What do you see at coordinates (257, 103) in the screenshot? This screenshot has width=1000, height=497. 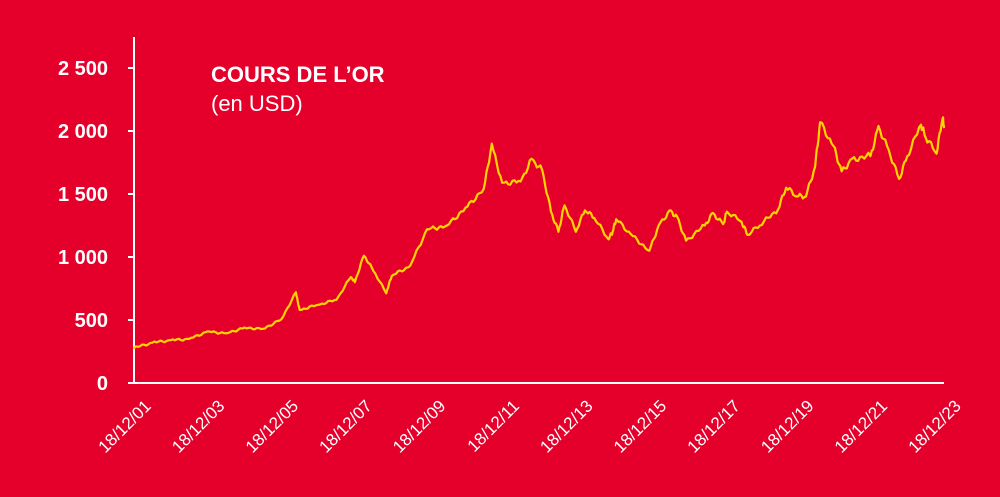 I see `chart-subtitle: (en USD)` at bounding box center [257, 103].